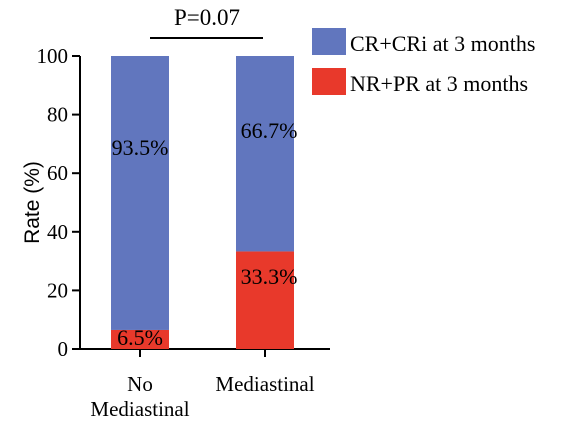 The image size is (585, 425). I want to click on data-label: 6.5%, so click(140, 337).